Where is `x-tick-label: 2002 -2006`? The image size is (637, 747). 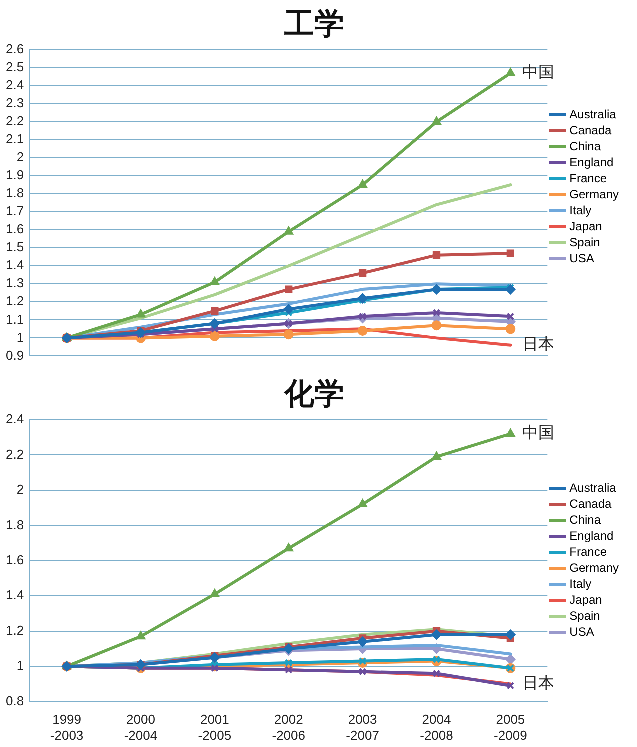
x-tick-label: 2002 -2006 is located at coordinates (289, 727).